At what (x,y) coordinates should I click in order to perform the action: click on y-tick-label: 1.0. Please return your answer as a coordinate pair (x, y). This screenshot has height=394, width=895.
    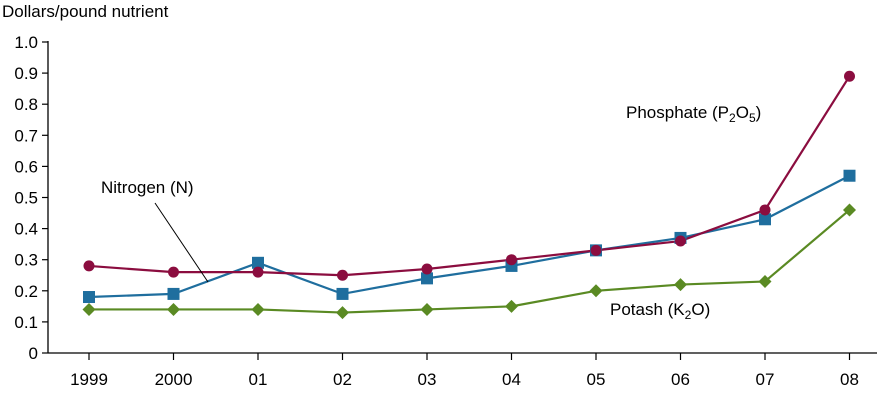
    Looking at the image, I should click on (26, 42).